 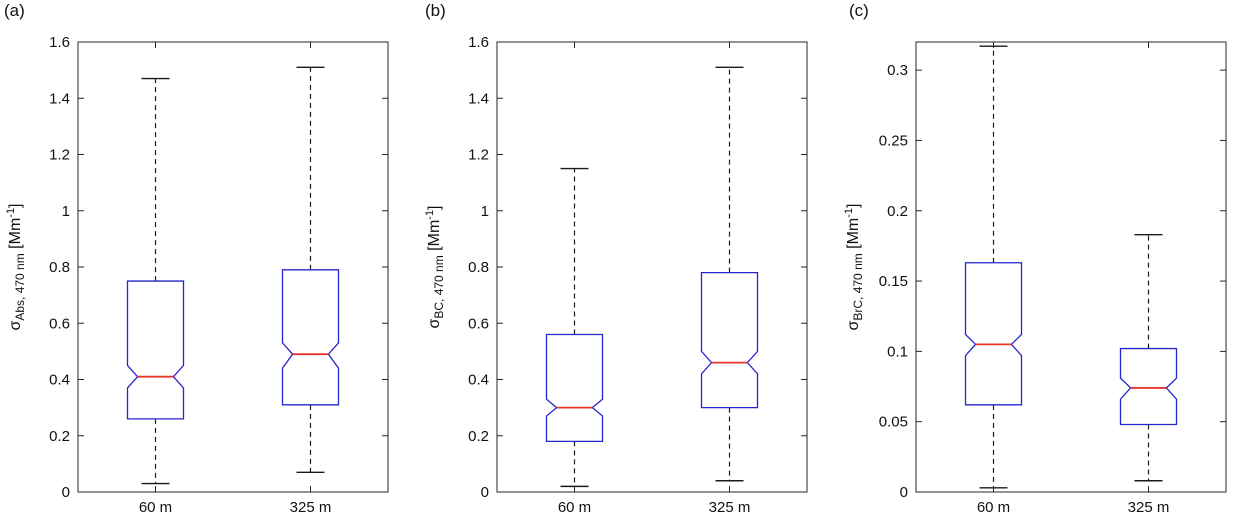 What do you see at coordinates (14, 10) in the screenshot?
I see `panel-label-a: (a)` at bounding box center [14, 10].